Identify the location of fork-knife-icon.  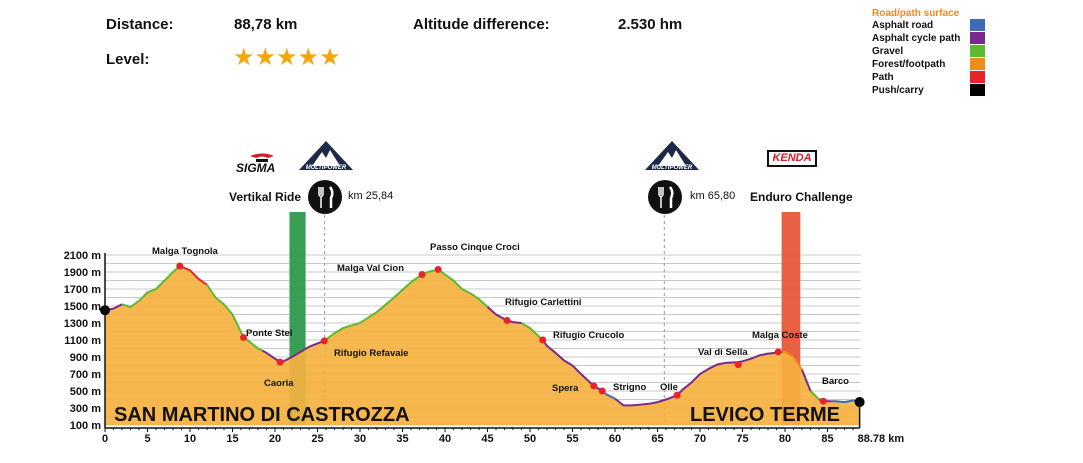
(665, 199).